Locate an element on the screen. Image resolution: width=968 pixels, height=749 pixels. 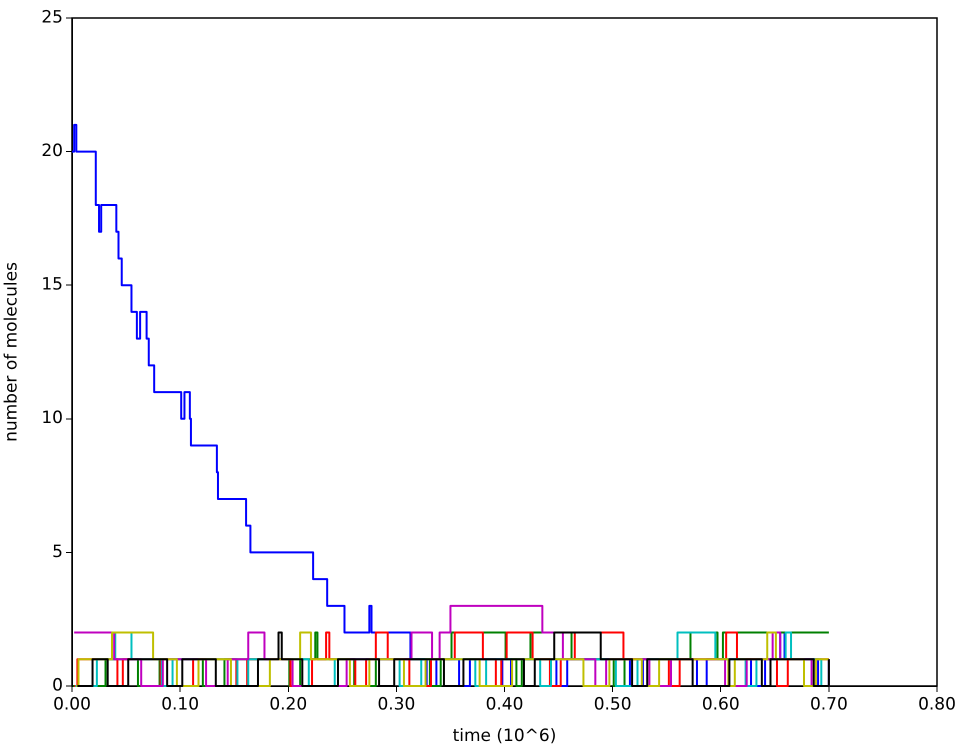
x-tick-label: 0.50 is located at coordinates (613, 704).